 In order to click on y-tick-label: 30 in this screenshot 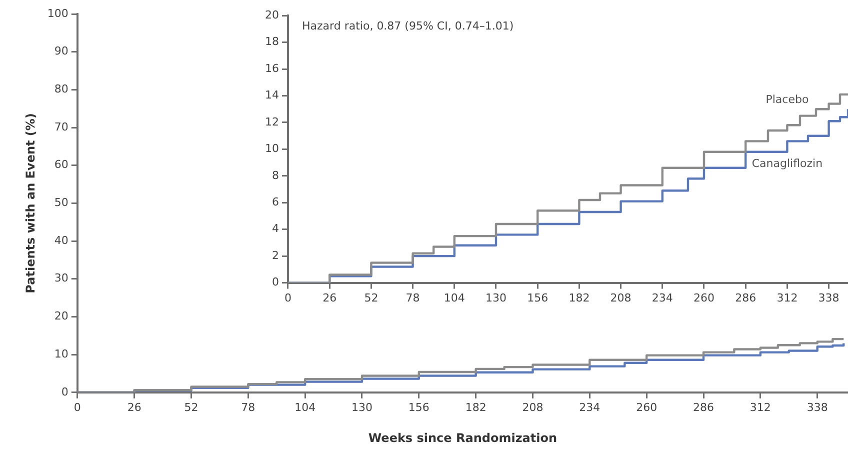, I will do `click(61, 278)`.